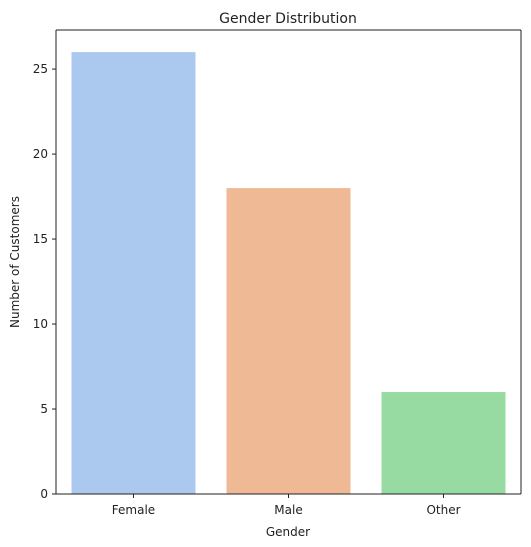 The width and height of the screenshot is (531, 547). I want to click on y-axis-ticks: 0 5 10 15 20 25, so click(44, 281).